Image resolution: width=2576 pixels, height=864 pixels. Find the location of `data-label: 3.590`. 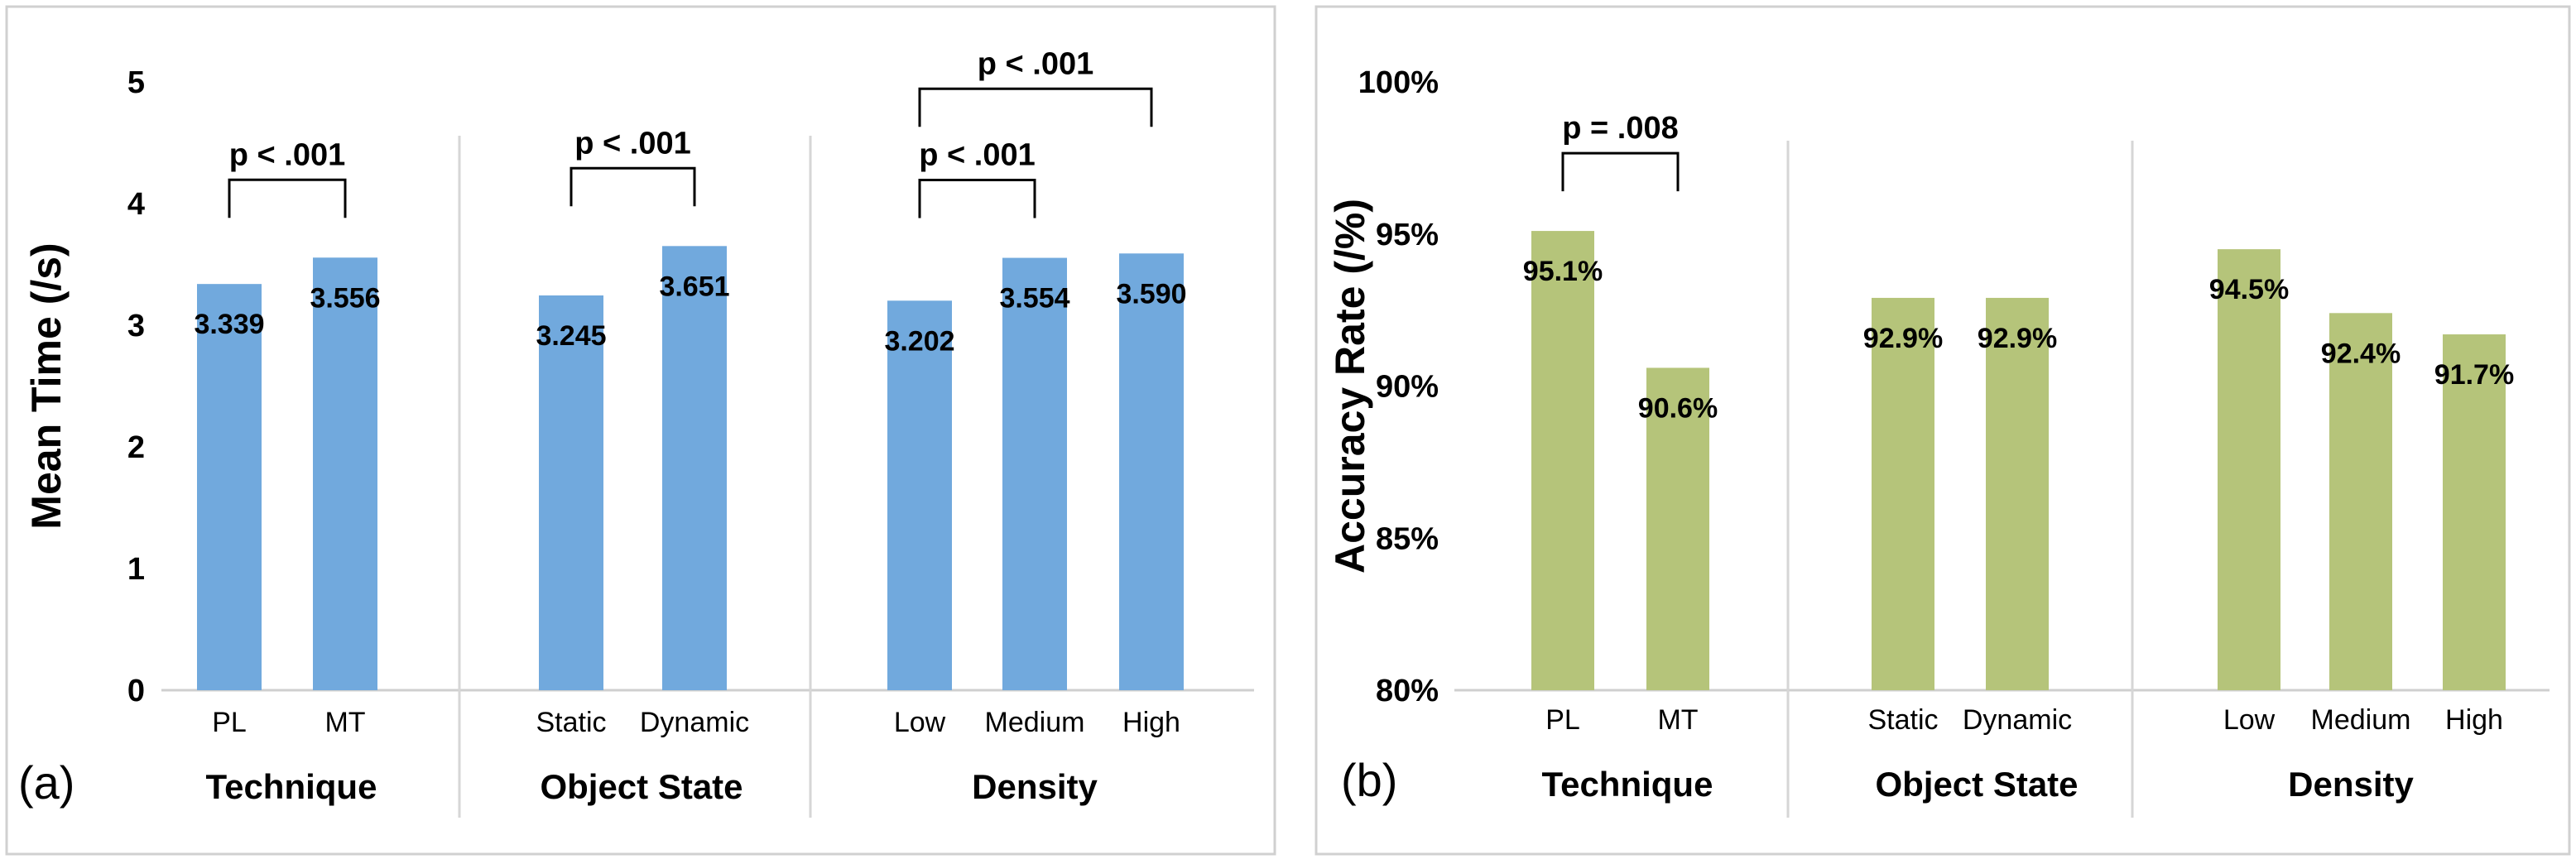

data-label: 3.590 is located at coordinates (1151, 294).